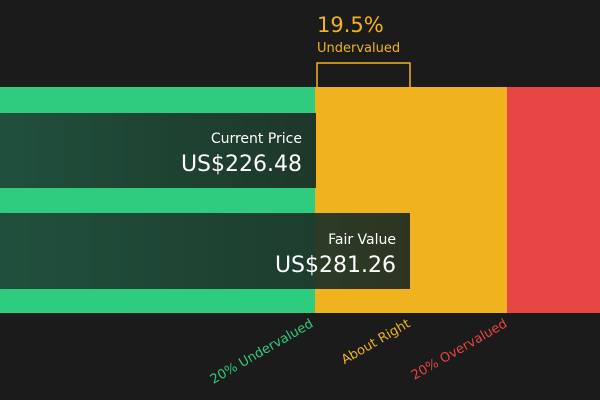  Describe the element at coordinates (158, 150) in the screenshot. I see `current-price-bar` at that location.